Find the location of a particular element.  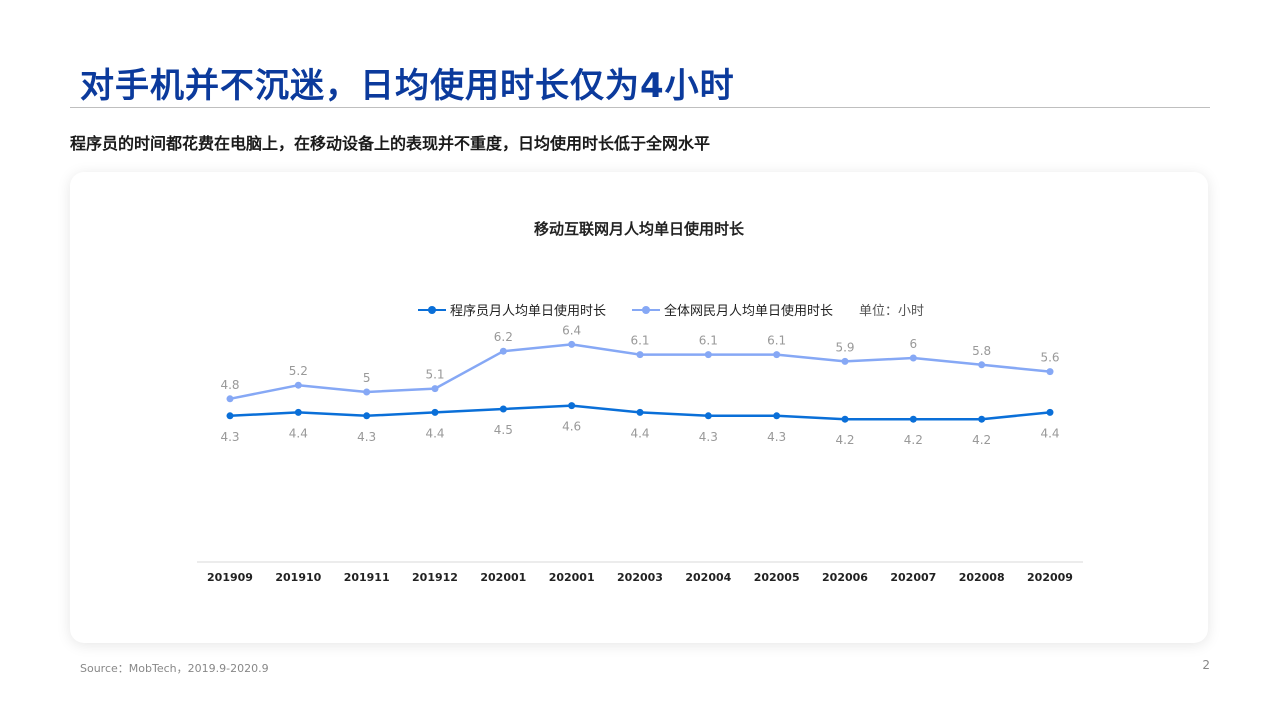

legend-swatch-programmer is located at coordinates (432, 310).